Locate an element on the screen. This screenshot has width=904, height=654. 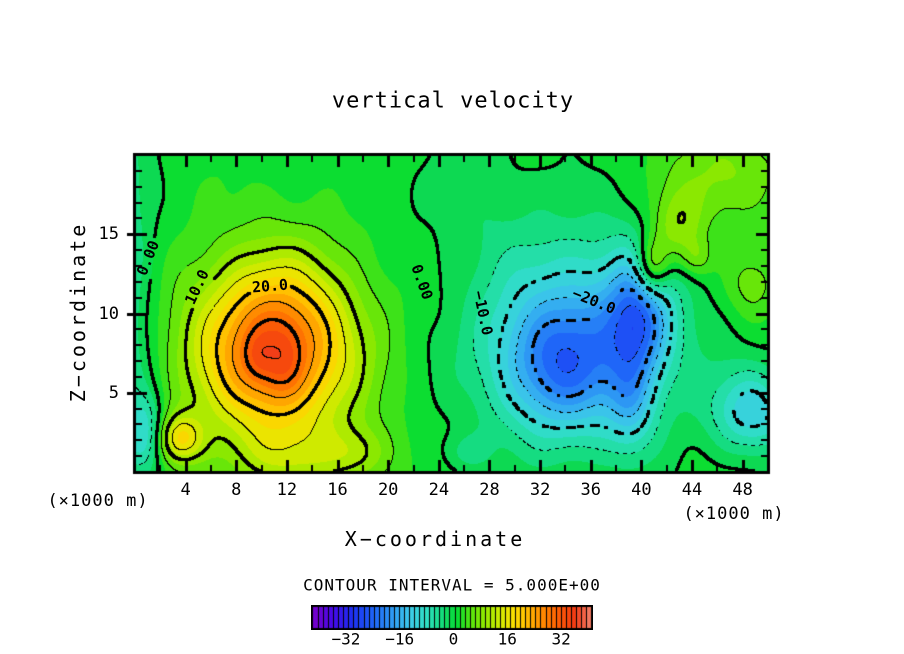
contour-interval-note: CONTOUR INTERVAL = 5.000E+00 is located at coordinates (452, 585).